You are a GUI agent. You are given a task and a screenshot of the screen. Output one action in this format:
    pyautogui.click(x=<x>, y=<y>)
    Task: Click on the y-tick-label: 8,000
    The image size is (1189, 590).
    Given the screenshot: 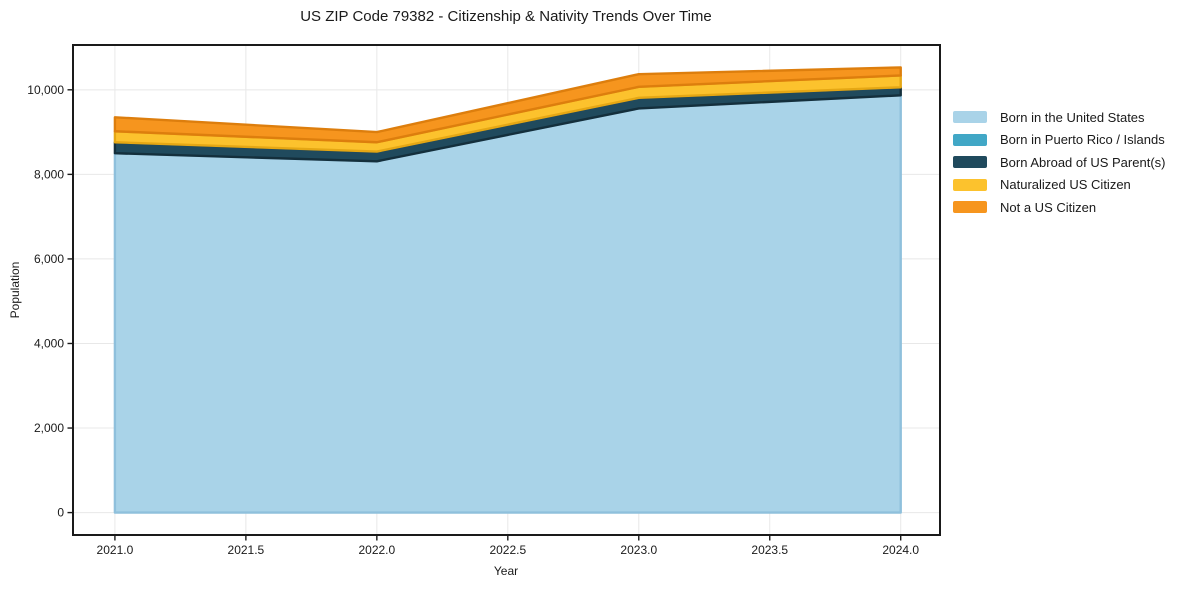 What is the action you would take?
    pyautogui.click(x=49, y=174)
    